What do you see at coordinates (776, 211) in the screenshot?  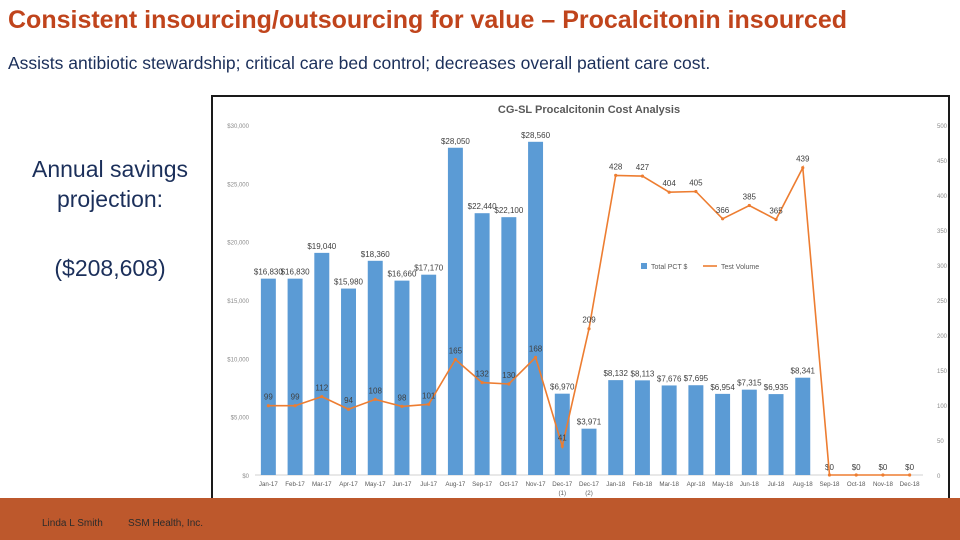 I see `line-data-label: 365` at bounding box center [776, 211].